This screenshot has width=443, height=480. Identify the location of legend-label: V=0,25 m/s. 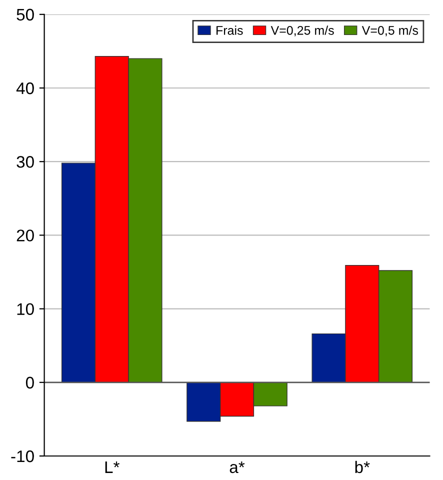
(302, 31).